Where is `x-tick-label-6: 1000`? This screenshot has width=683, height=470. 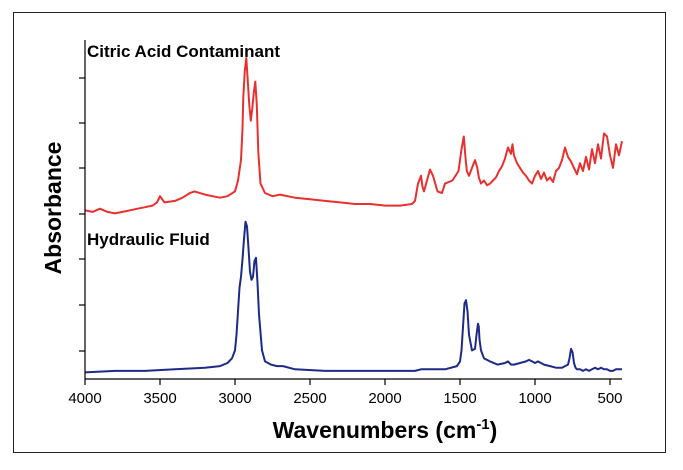 x-tick-label-6: 1000 is located at coordinates (534, 398).